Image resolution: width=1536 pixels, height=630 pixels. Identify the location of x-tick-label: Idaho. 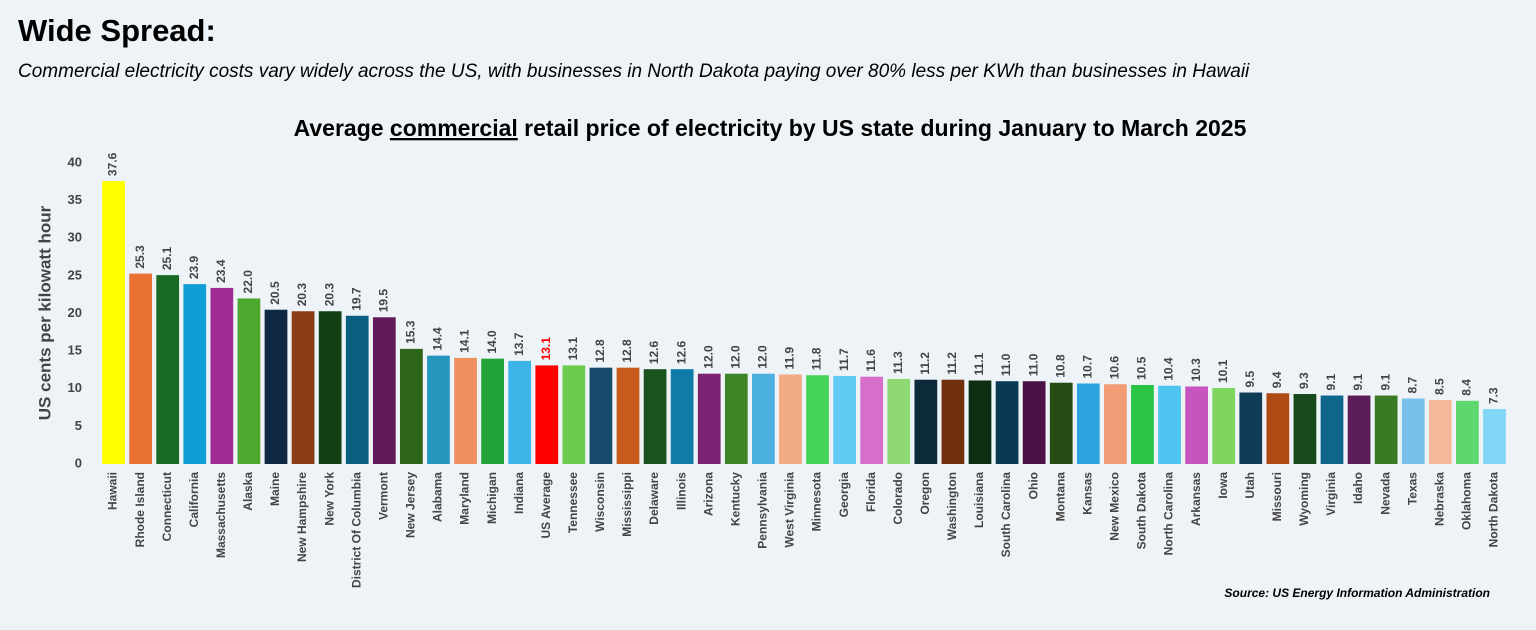
(1358, 488).